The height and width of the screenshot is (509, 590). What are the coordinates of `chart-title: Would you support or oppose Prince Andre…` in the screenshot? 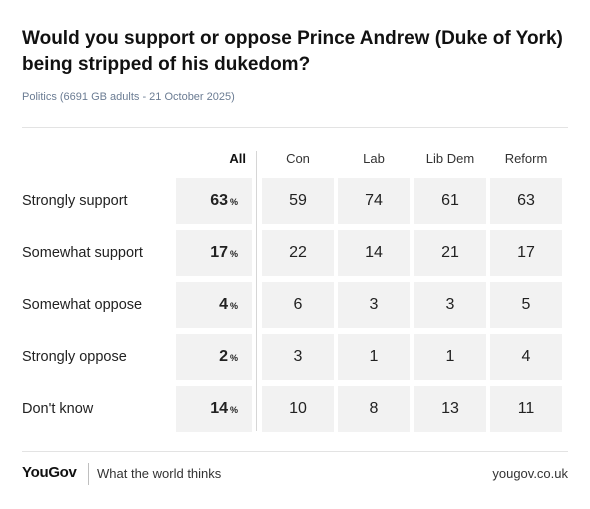 It's located at (292, 51).